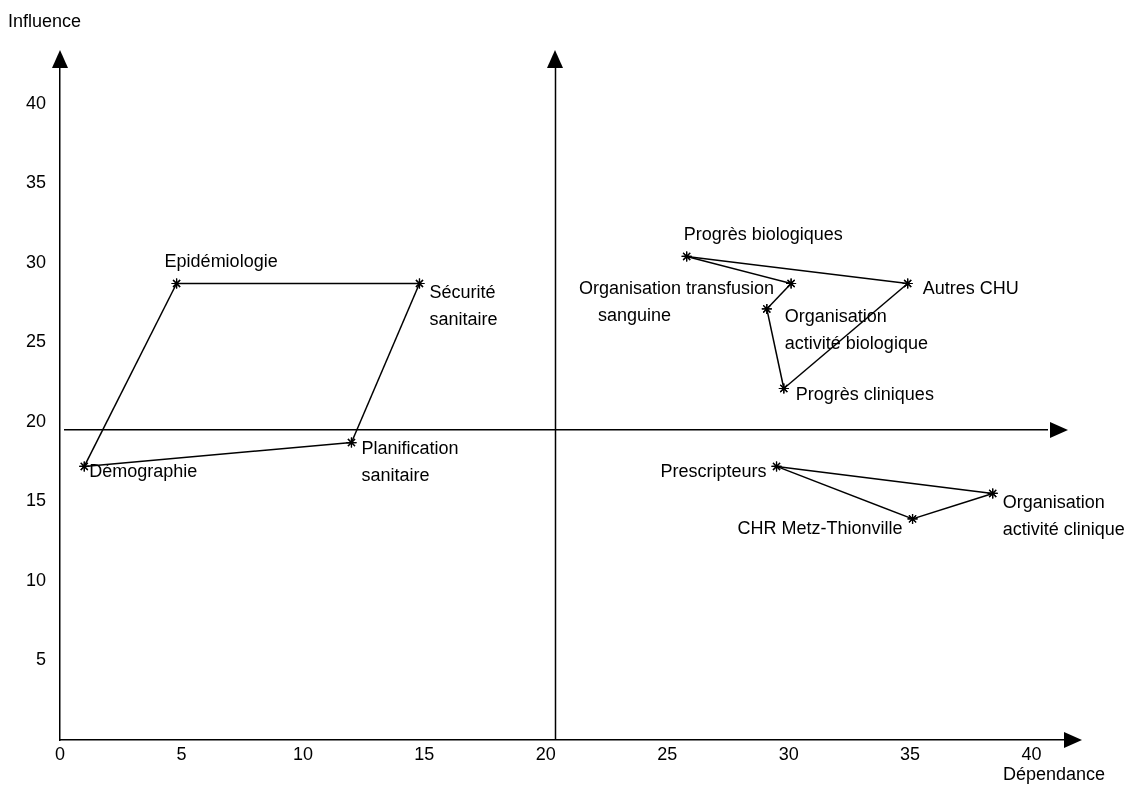  Describe the element at coordinates (677, 302) in the screenshot. I see `annotation: Organisation transfusion sanguine` at that location.